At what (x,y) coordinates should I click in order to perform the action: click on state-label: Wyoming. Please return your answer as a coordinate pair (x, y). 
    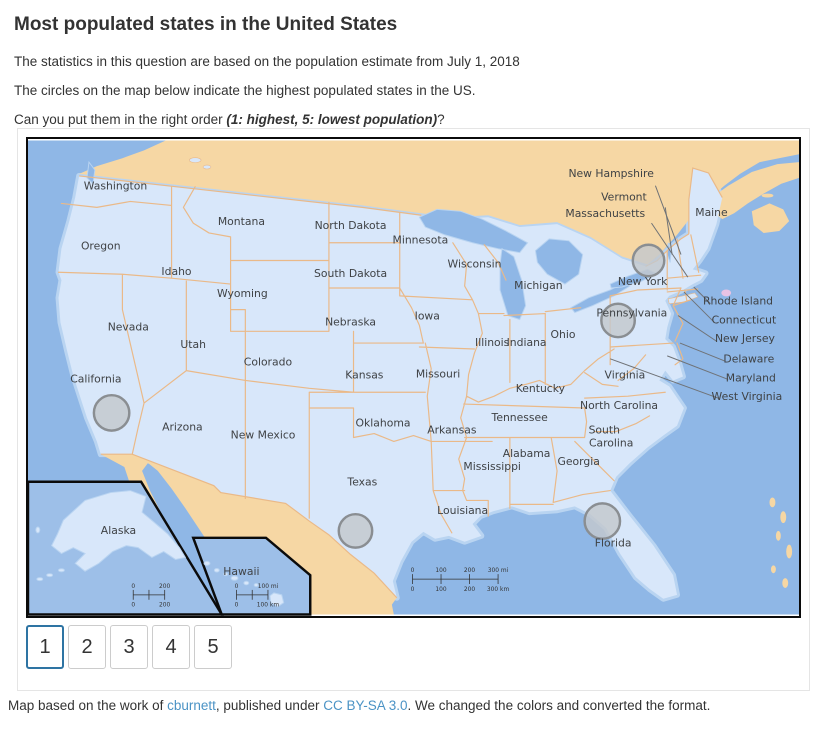
    Looking at the image, I should click on (242, 293).